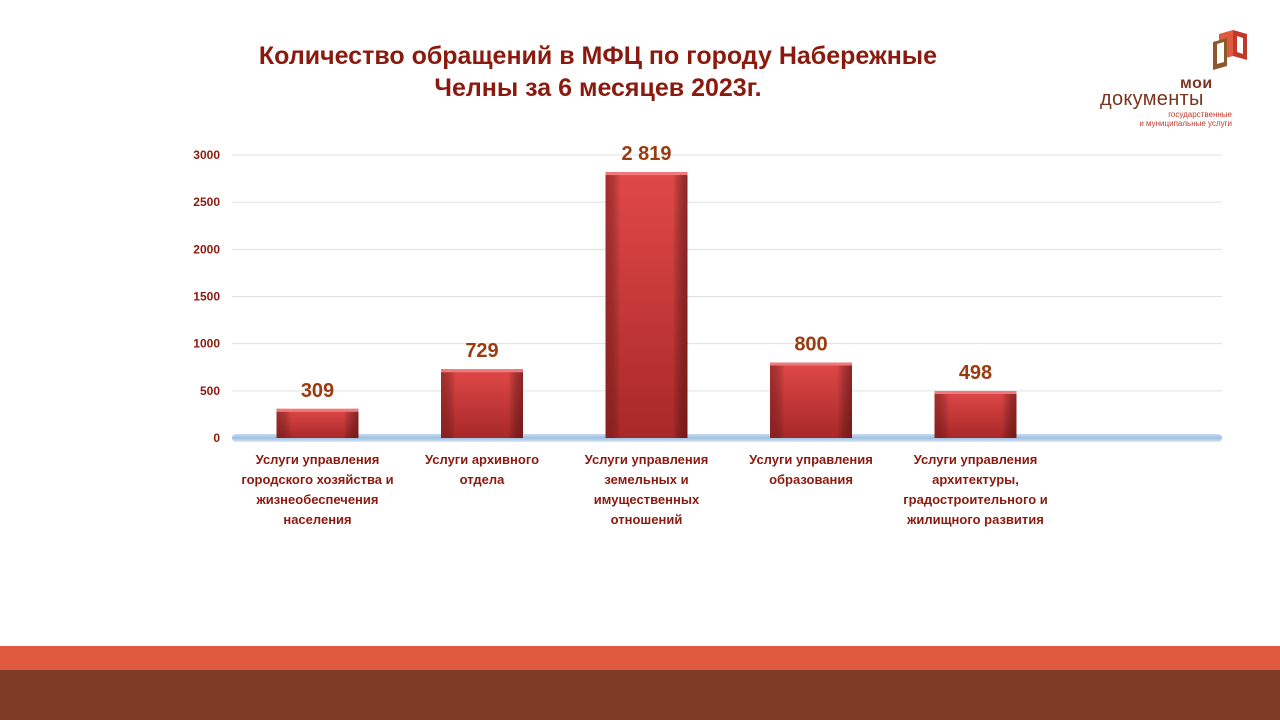 The image size is (1280, 720). Describe the element at coordinates (206, 249) in the screenshot. I see `y-tick-label: 2000` at that location.